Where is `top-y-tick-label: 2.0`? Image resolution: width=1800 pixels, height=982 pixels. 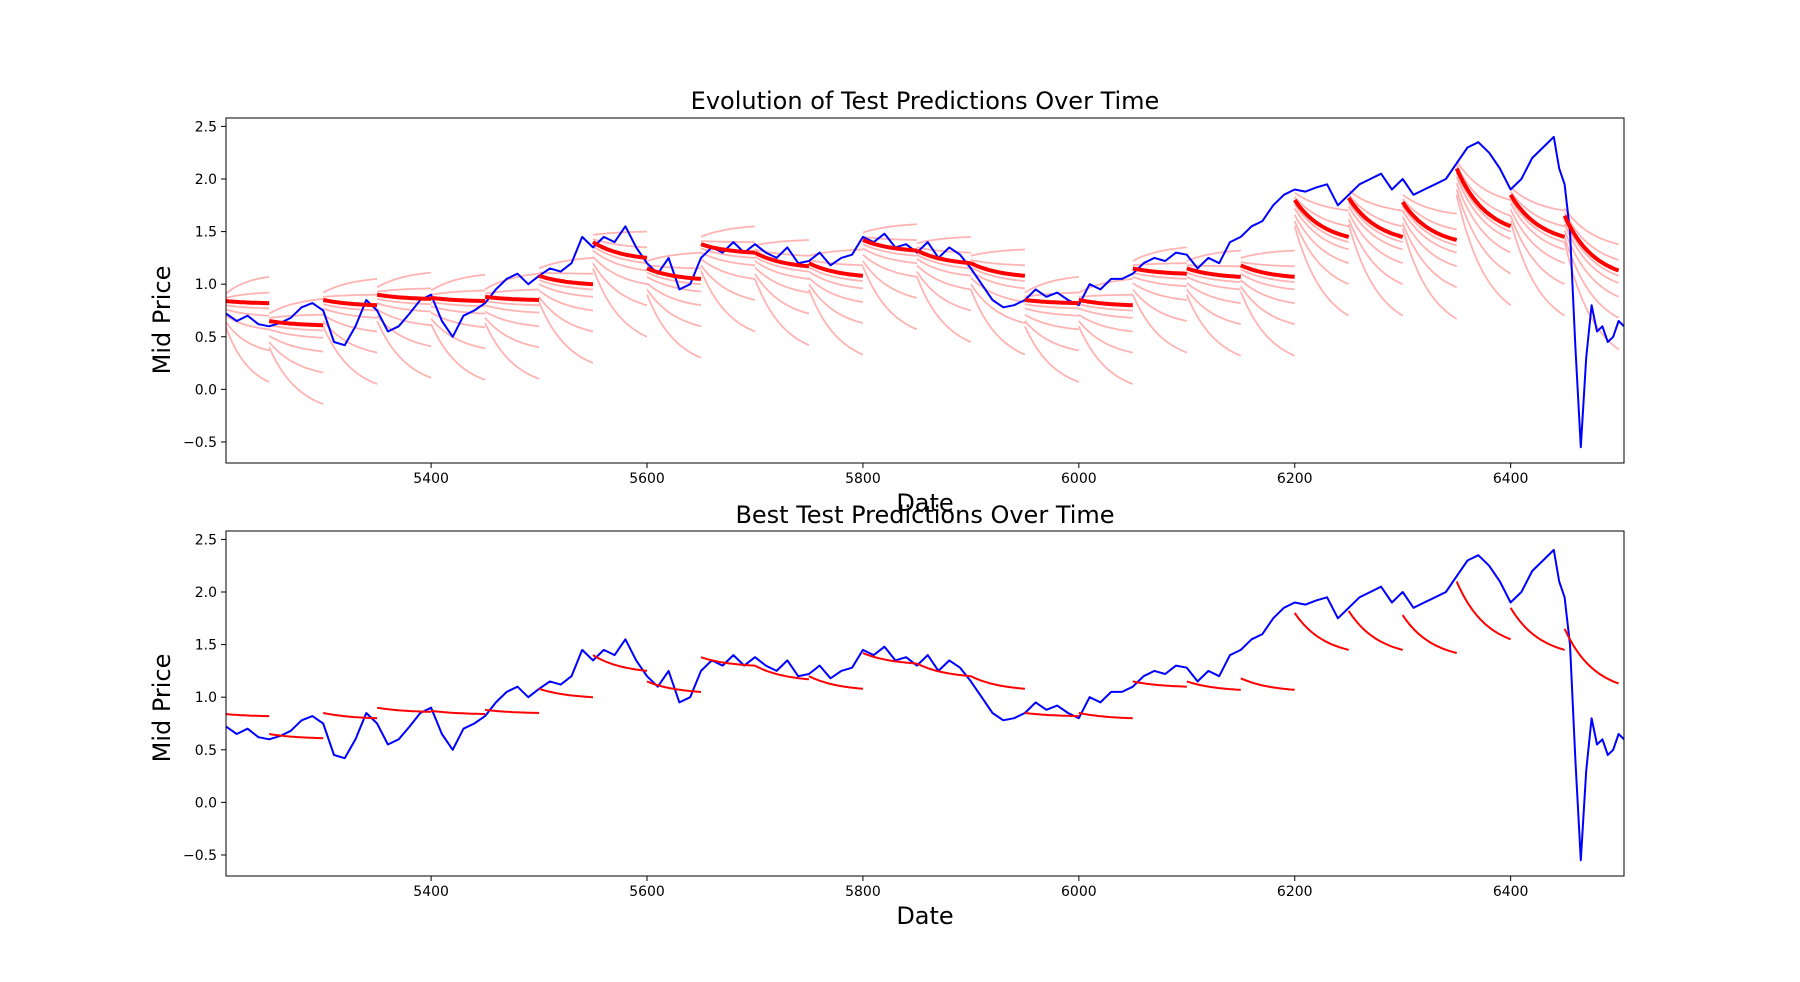 top-y-tick-label: 2.0 is located at coordinates (206, 180).